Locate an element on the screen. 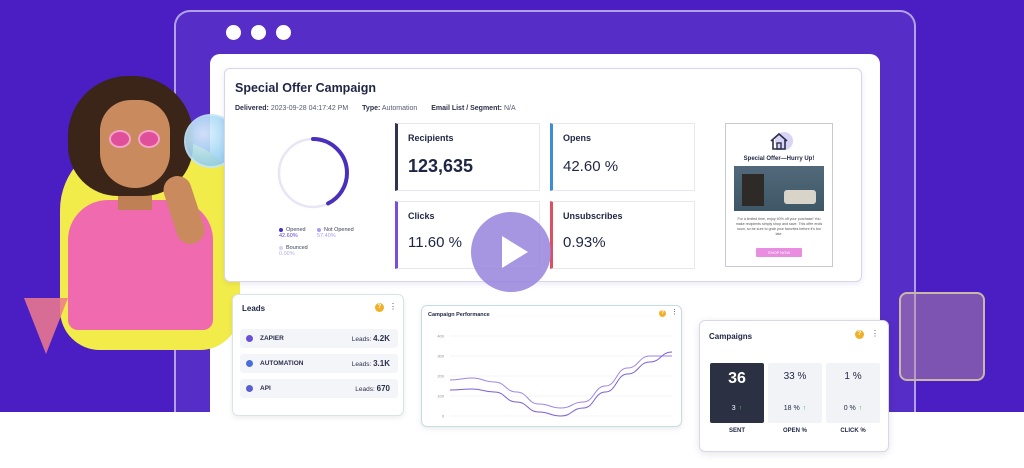 The height and width of the screenshot is (468, 1024). recipients-label: Recipients is located at coordinates (431, 138).